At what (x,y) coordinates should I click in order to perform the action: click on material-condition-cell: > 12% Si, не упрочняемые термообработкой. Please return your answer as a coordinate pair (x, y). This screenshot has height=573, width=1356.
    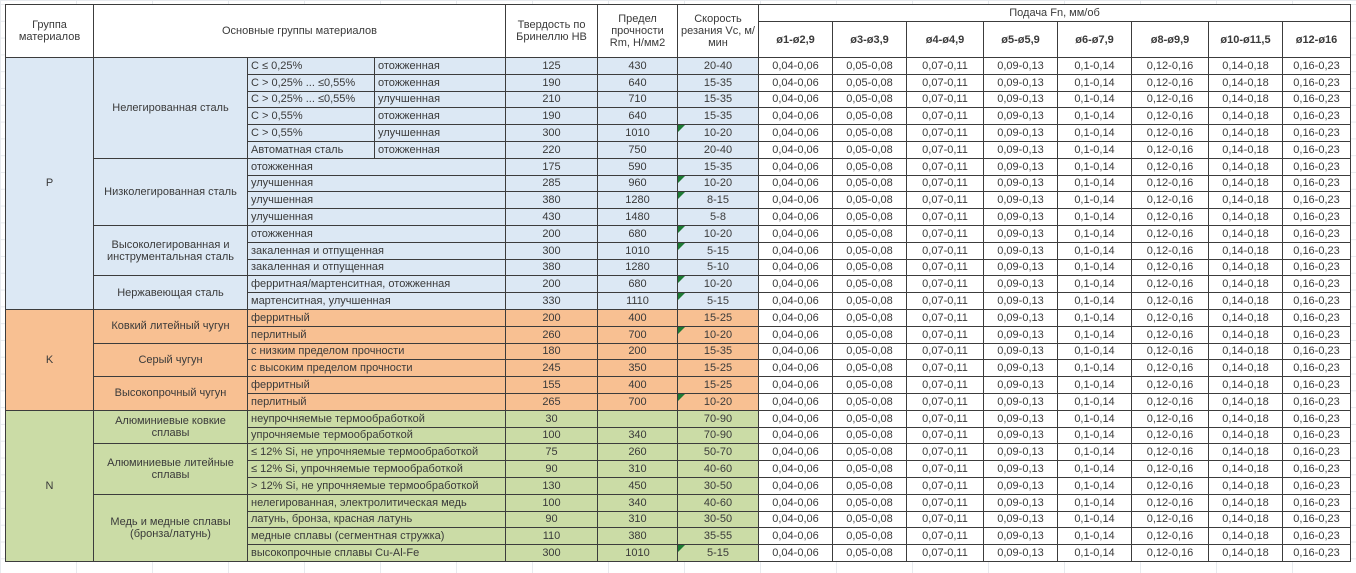
    Looking at the image, I should click on (376, 485).